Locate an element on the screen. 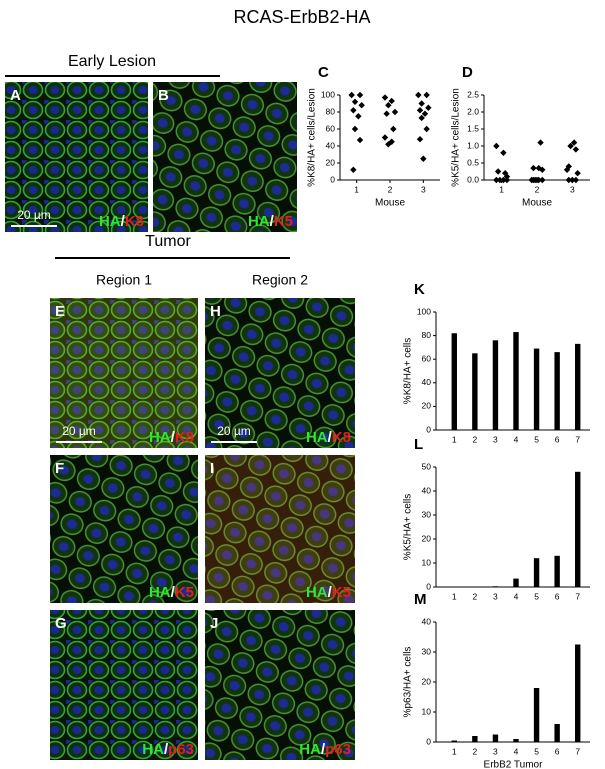 The height and width of the screenshot is (769, 605). micrograph: E HA/K8 20 µm is located at coordinates (124, 373).